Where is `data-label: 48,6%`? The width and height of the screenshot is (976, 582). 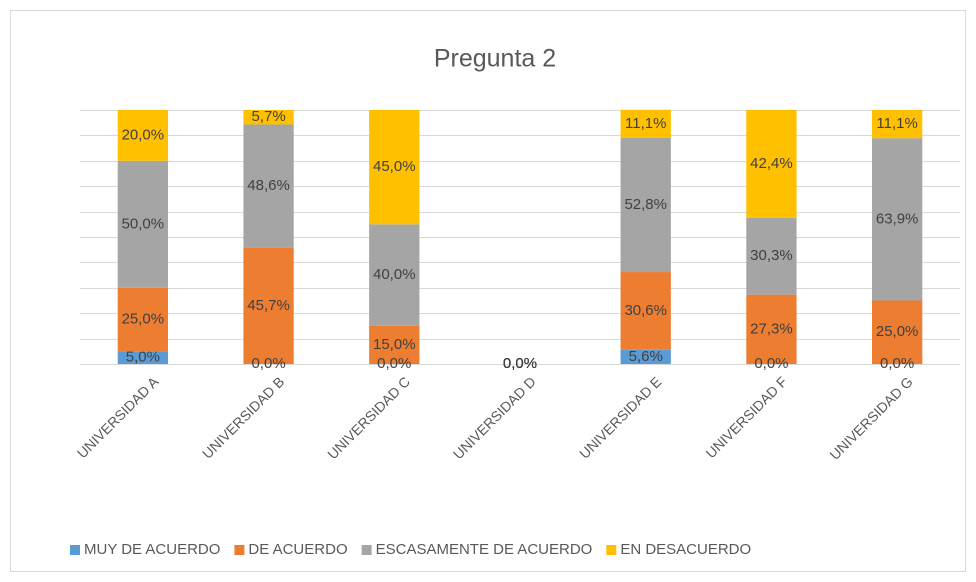
data-label: 48,6% is located at coordinates (268, 185).